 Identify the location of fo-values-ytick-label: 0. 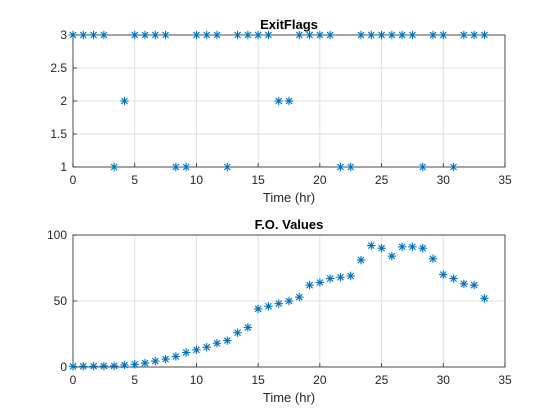
(63, 367).